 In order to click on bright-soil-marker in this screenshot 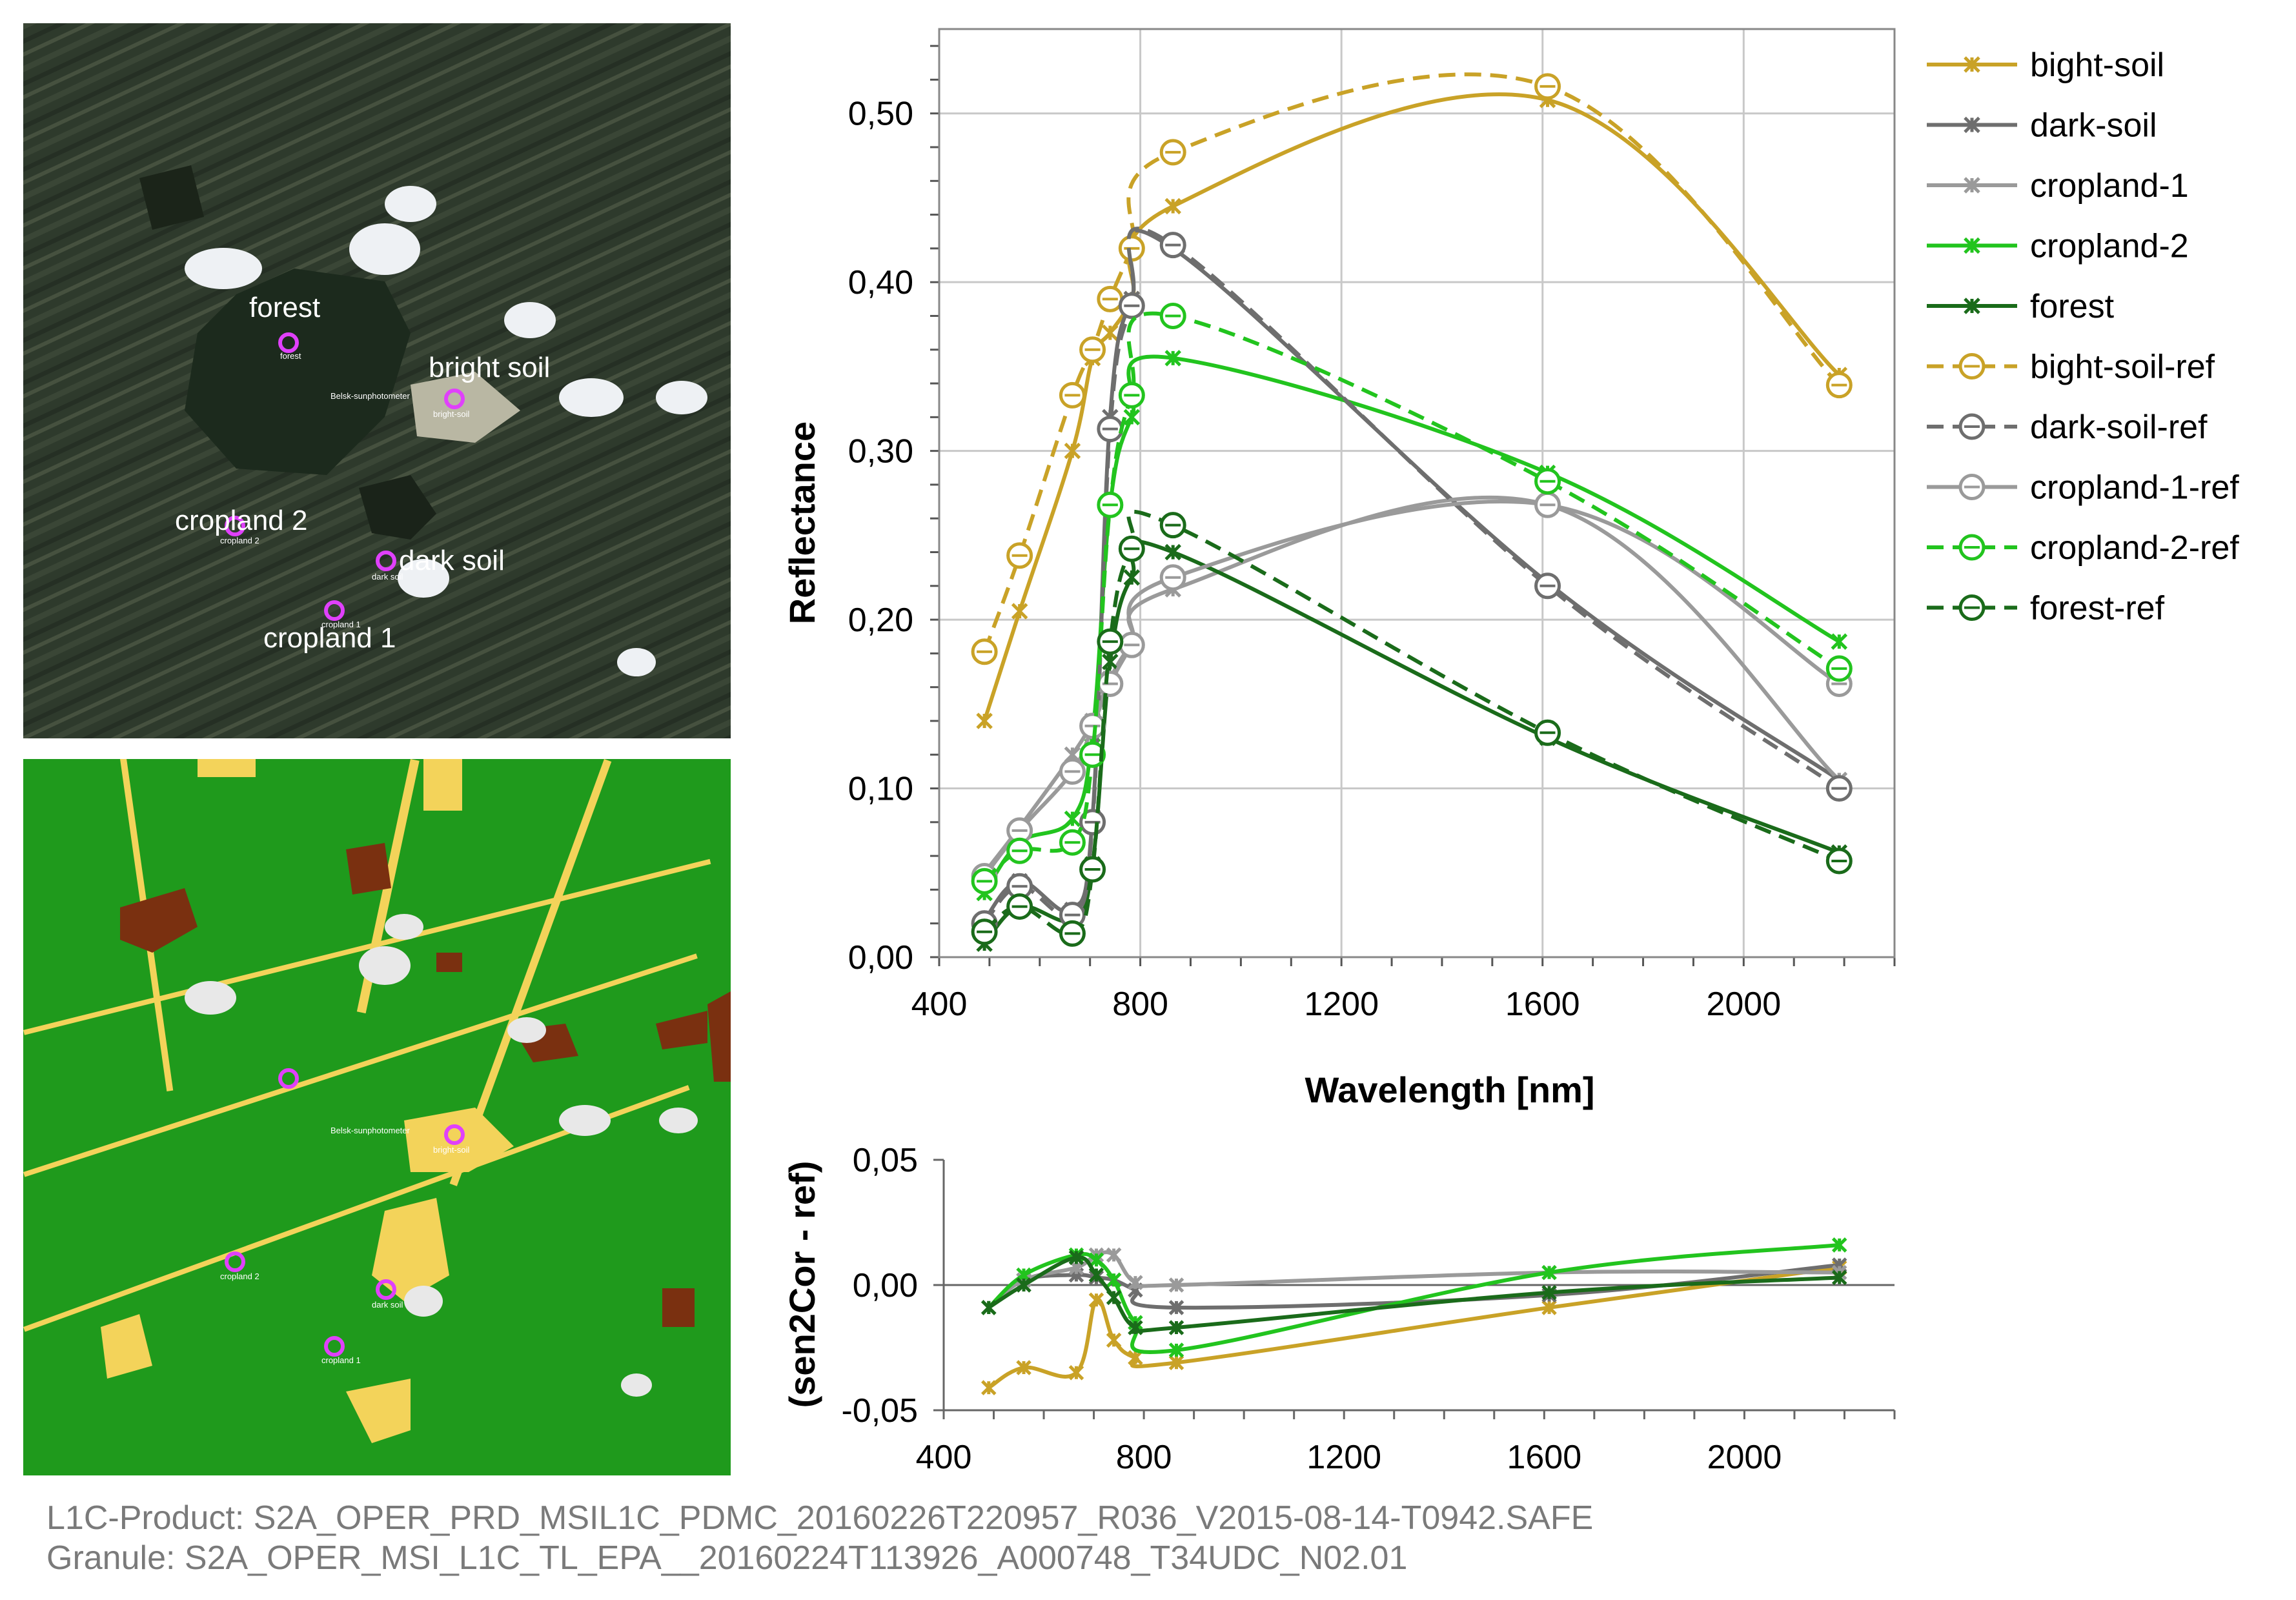, I will do `click(454, 399)`.